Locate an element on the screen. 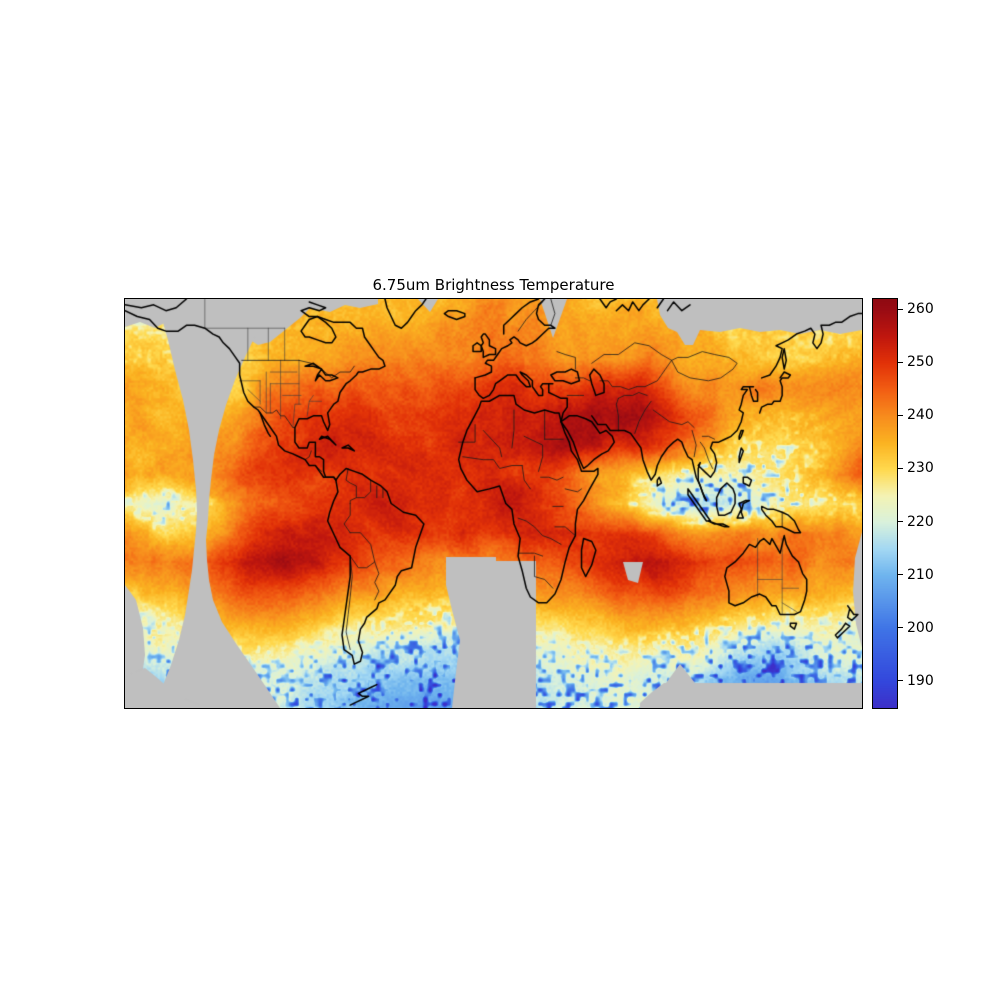 The image size is (1000, 1000). colorbar is located at coordinates (885, 503).